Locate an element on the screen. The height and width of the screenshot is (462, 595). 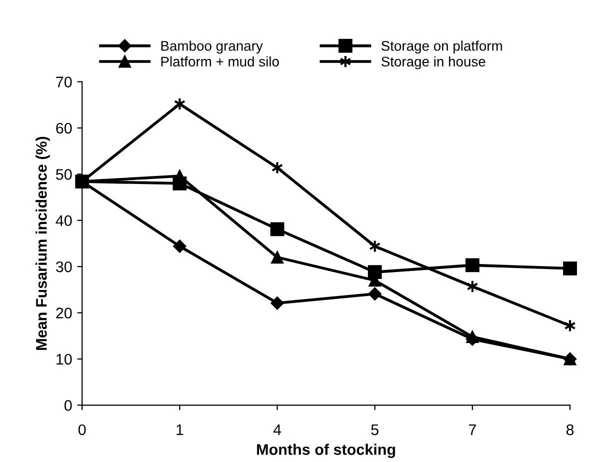
y-axis-title: Mean Fusarium incidence (%) is located at coordinates (43, 243).